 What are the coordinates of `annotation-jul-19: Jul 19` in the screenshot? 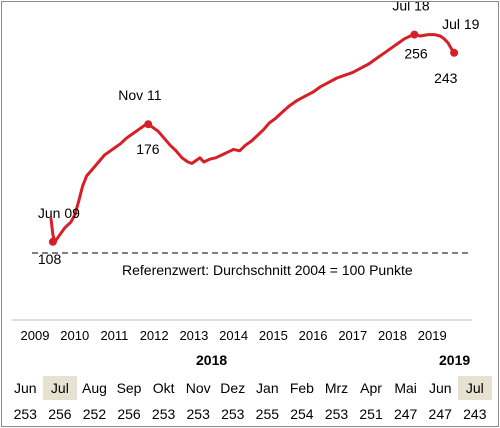 It's located at (461, 24).